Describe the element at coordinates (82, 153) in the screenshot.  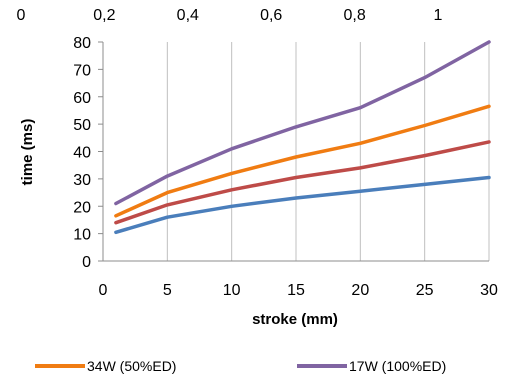
I see `y-tick-label: 40` at that location.